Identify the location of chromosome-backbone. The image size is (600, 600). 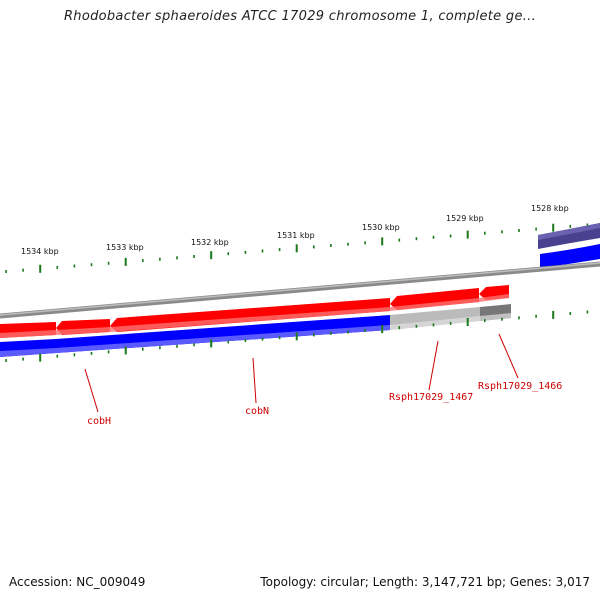
(300, 290).